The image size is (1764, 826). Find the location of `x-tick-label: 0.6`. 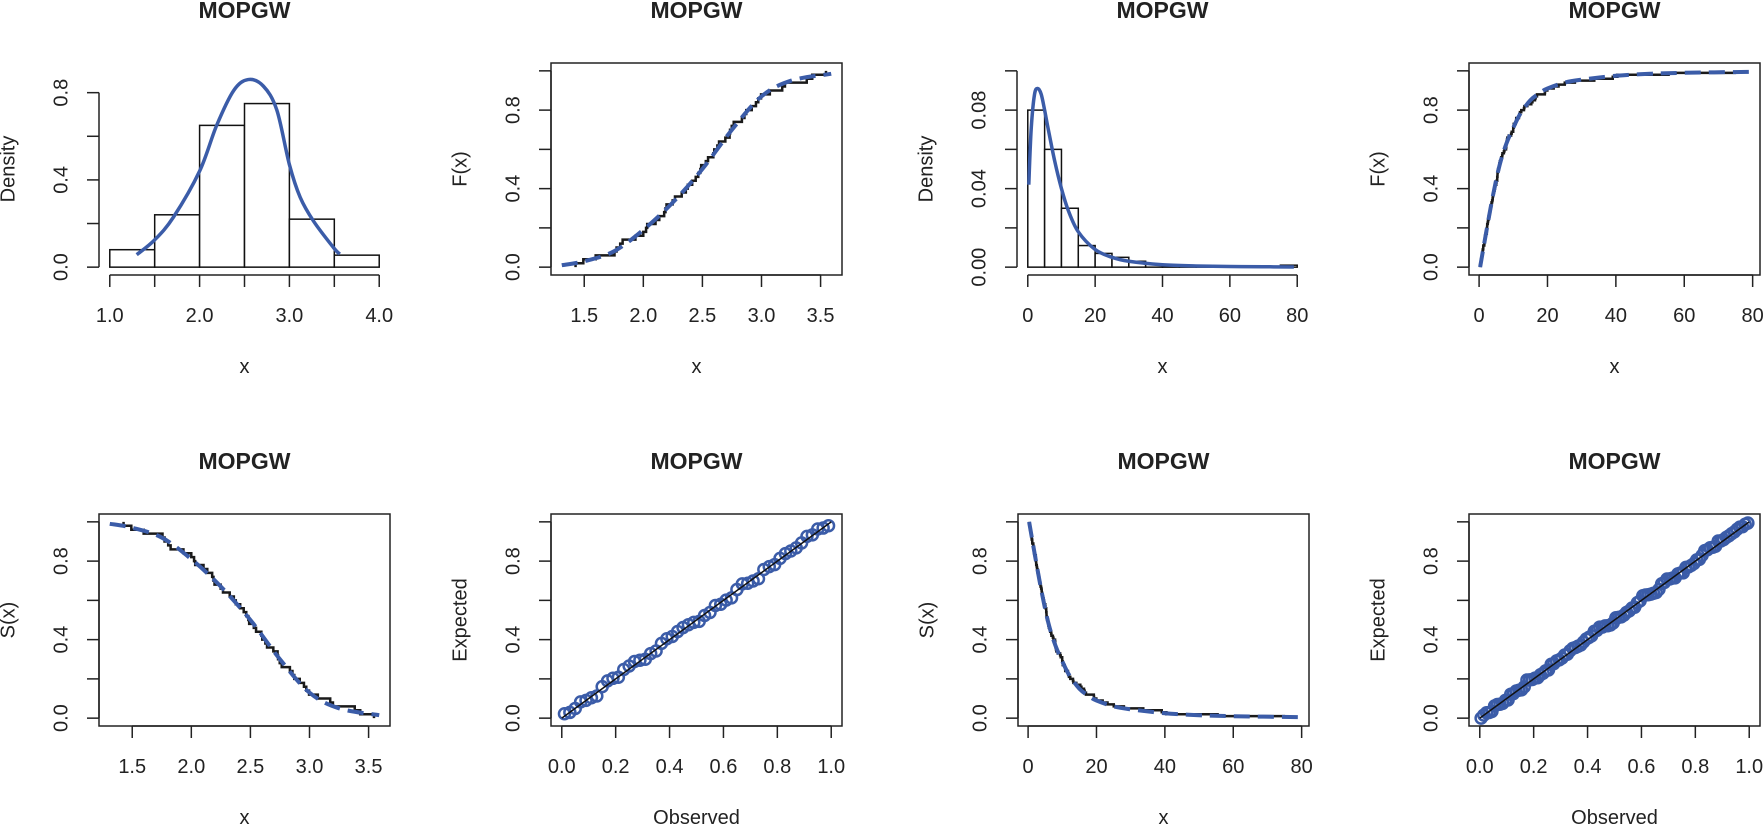

x-tick-label: 0.6 is located at coordinates (724, 767).